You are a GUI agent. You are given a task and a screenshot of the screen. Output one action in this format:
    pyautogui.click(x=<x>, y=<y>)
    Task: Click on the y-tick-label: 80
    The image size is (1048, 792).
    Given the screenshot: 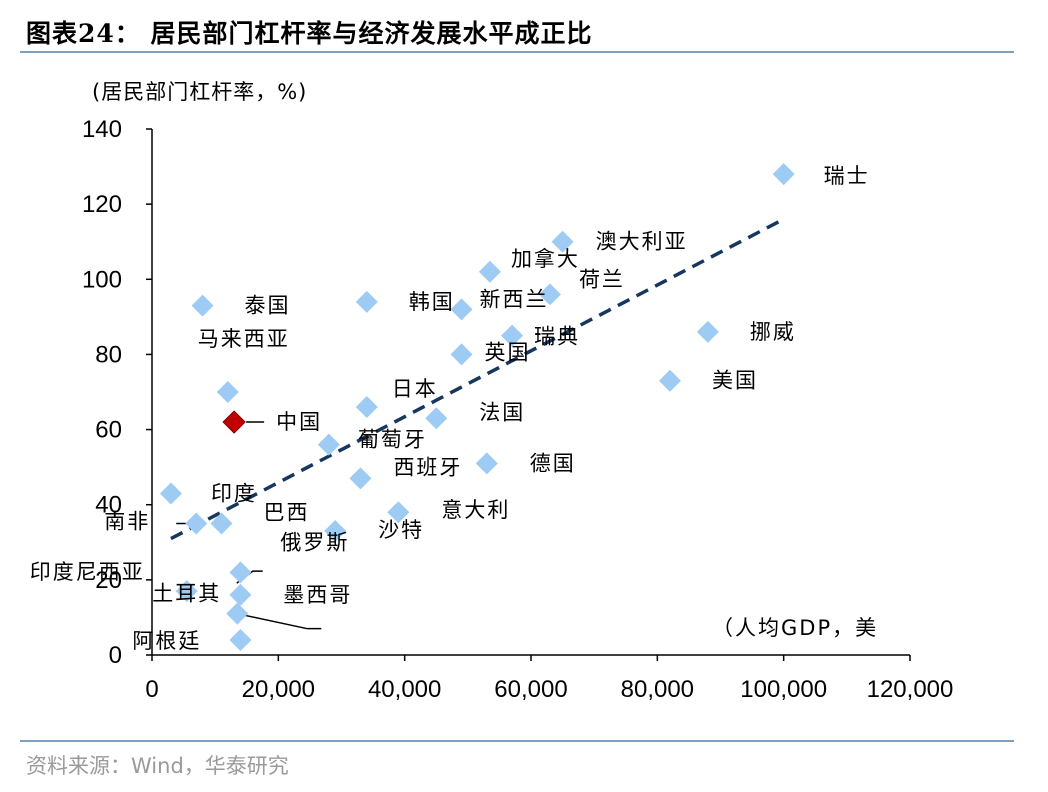 What is the action you would take?
    pyautogui.click(x=108, y=354)
    